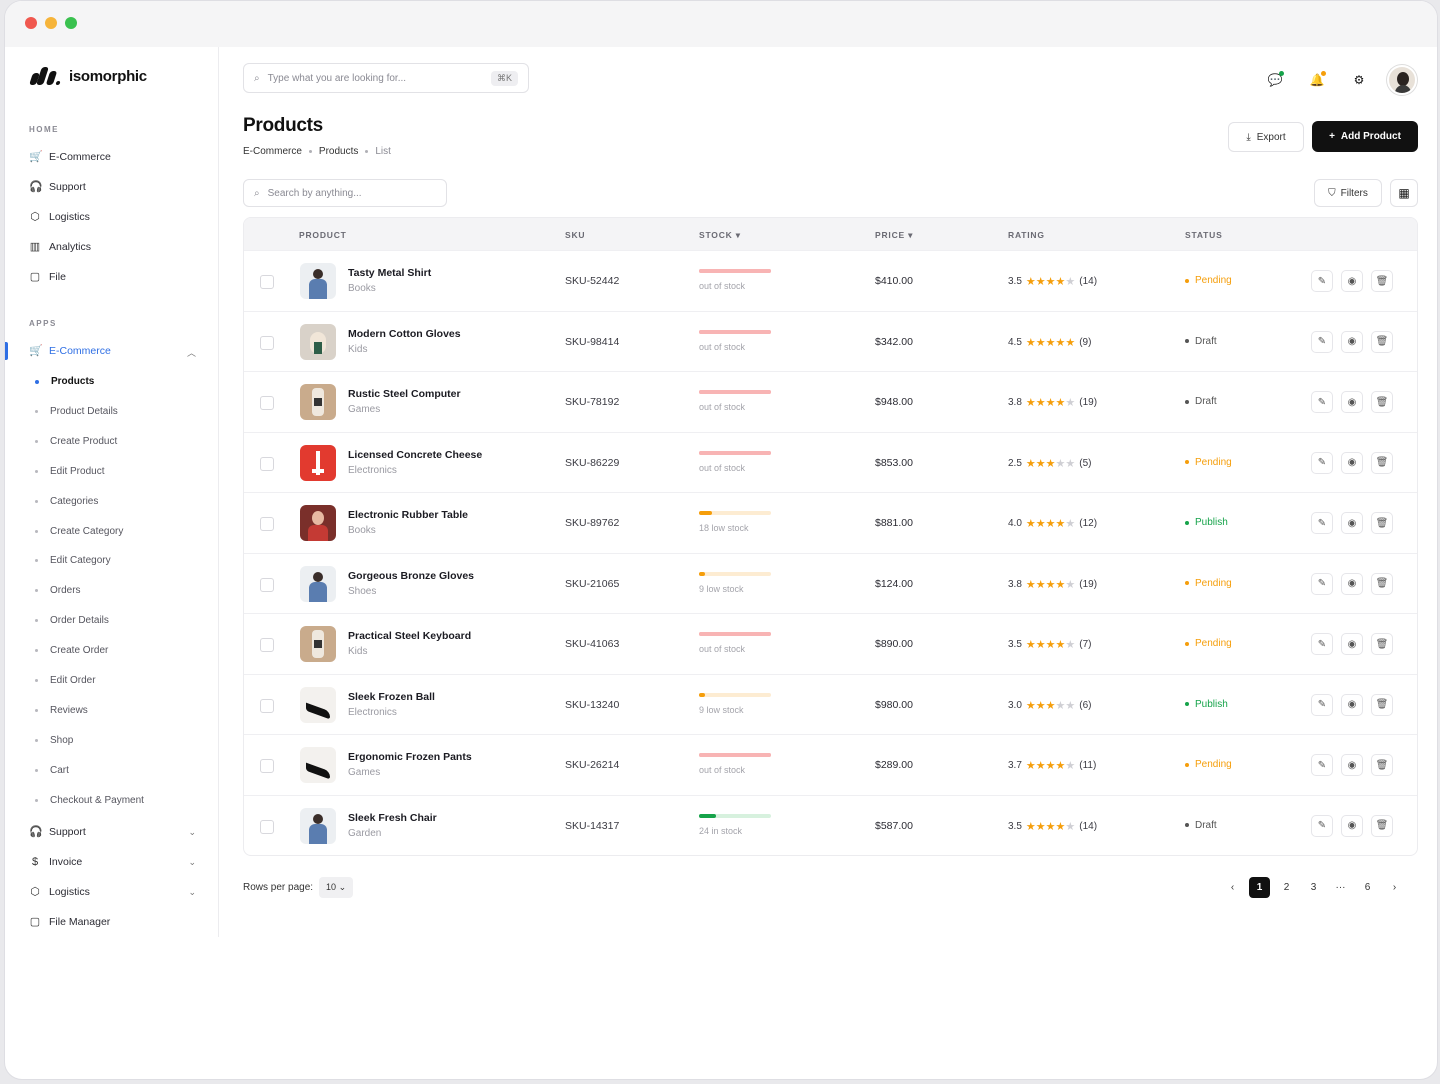  Describe the element at coordinates (404, 394) in the screenshot. I see `product-name: Rustic Steel Computer` at that location.